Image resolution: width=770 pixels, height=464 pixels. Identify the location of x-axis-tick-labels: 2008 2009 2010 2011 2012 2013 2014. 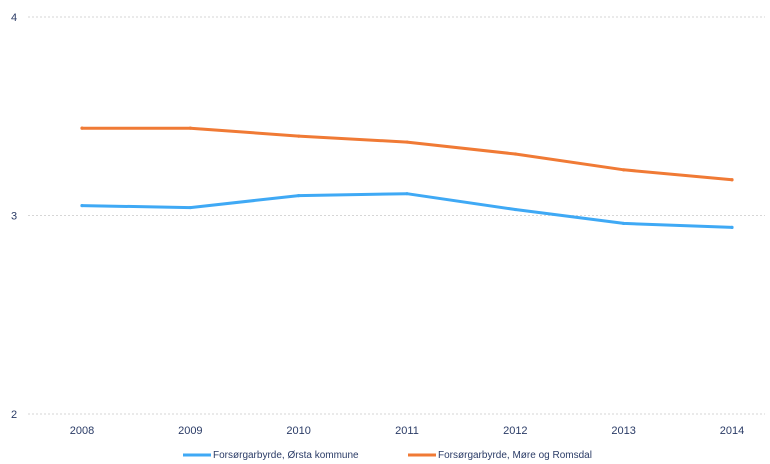
(407, 431).